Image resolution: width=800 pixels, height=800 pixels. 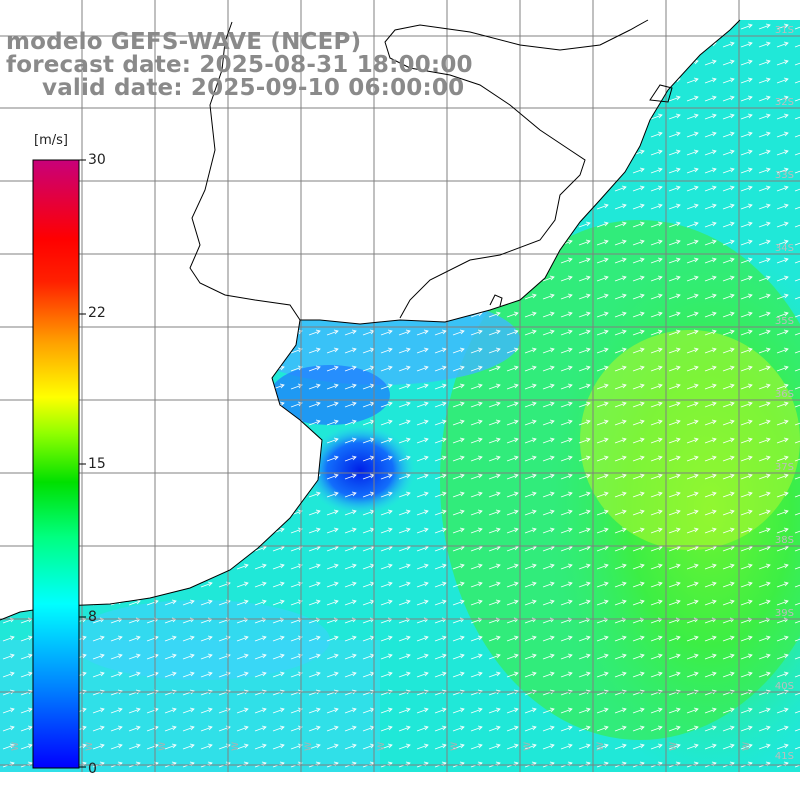 I want to click on lat-label: 41S, so click(x=784, y=756).